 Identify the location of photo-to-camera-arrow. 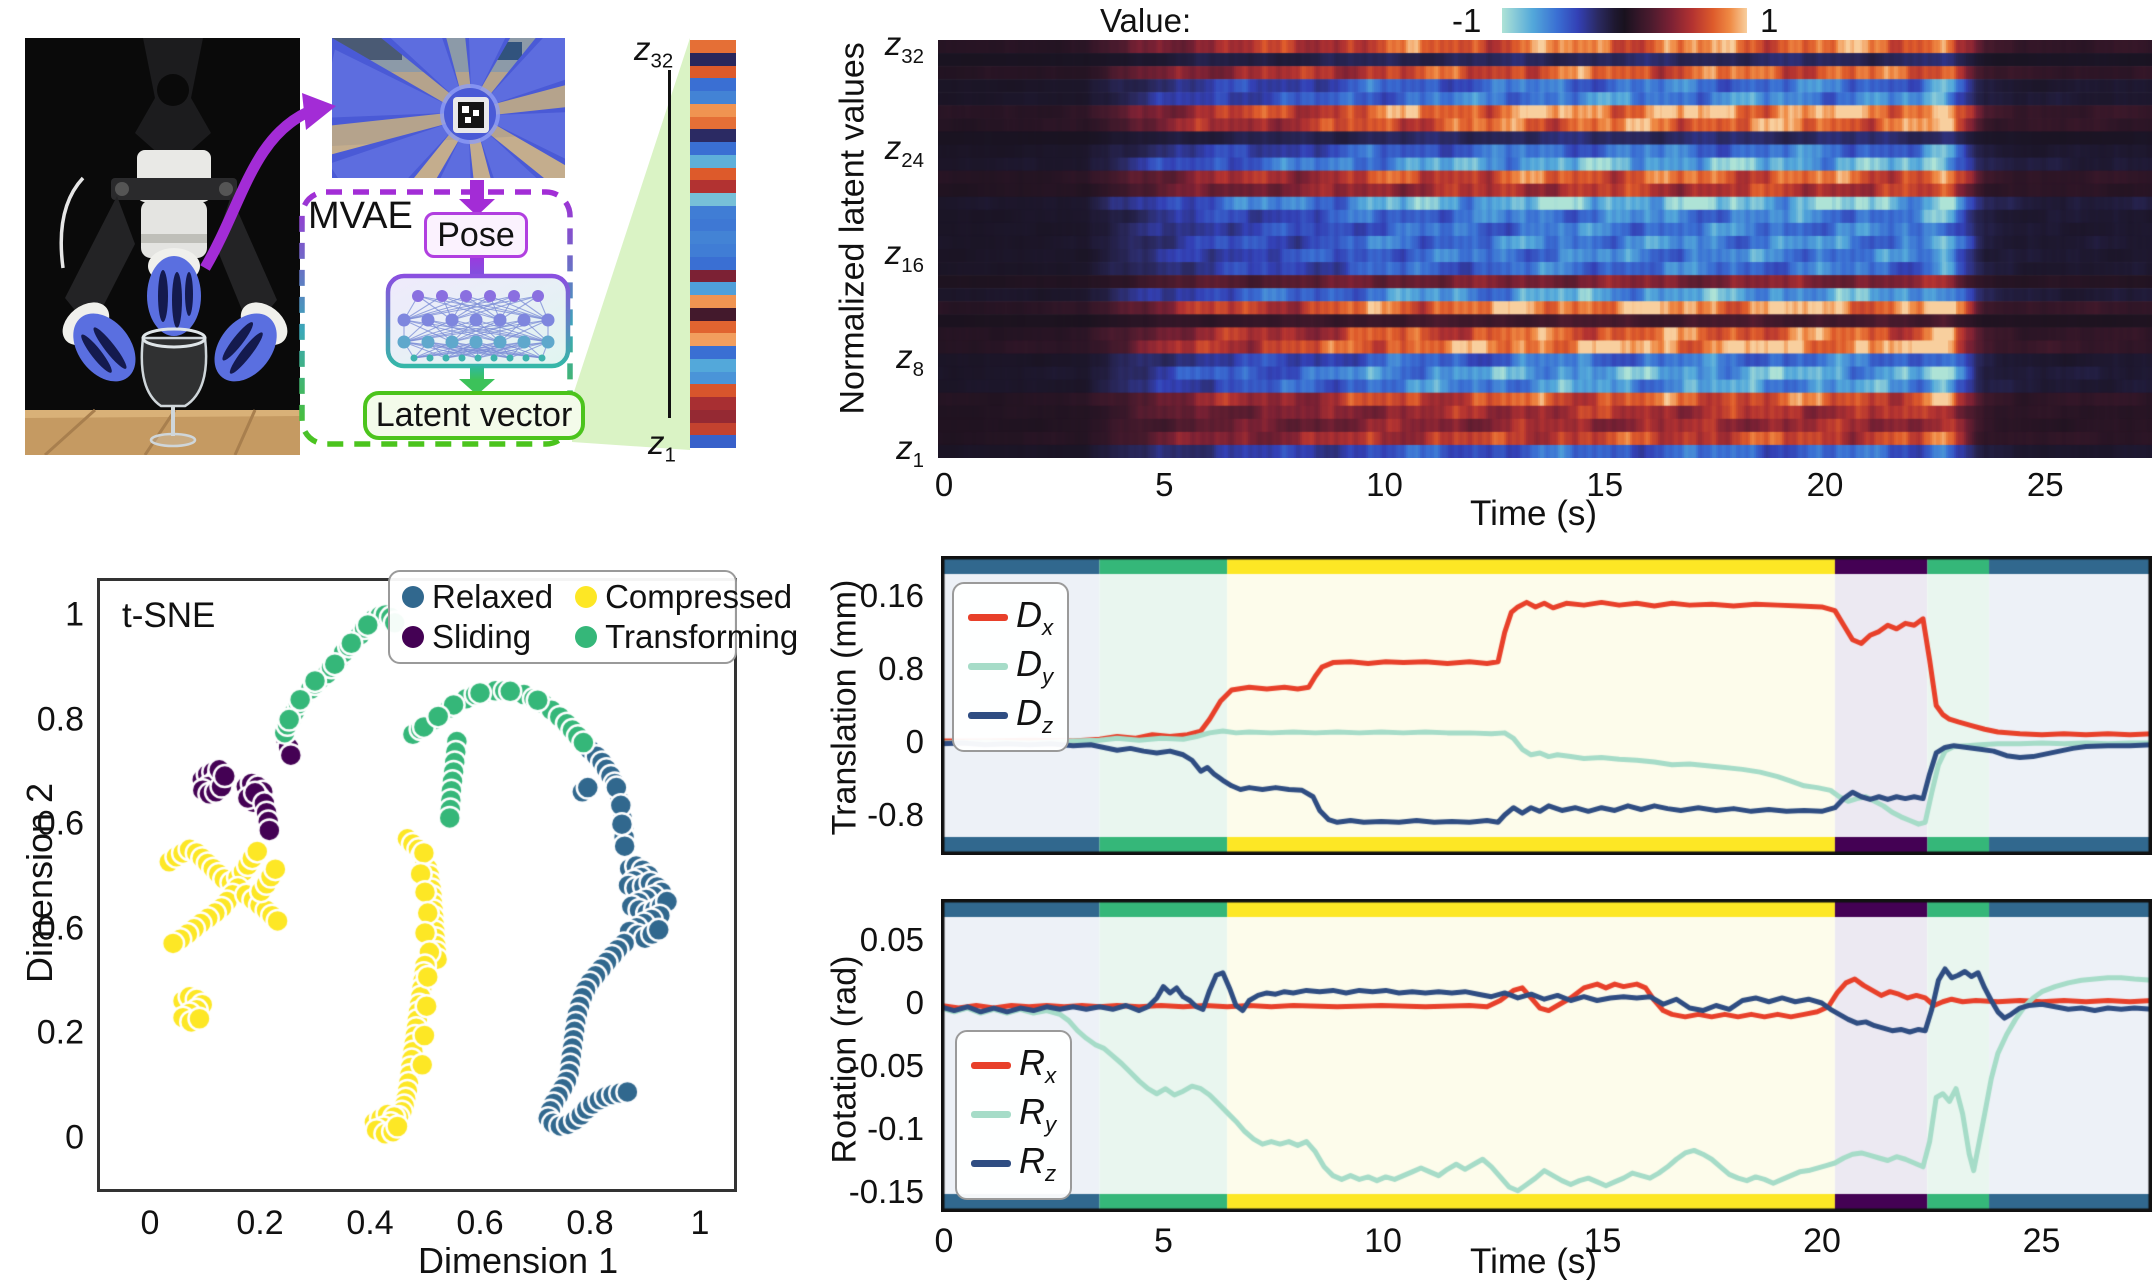
(255, 189).